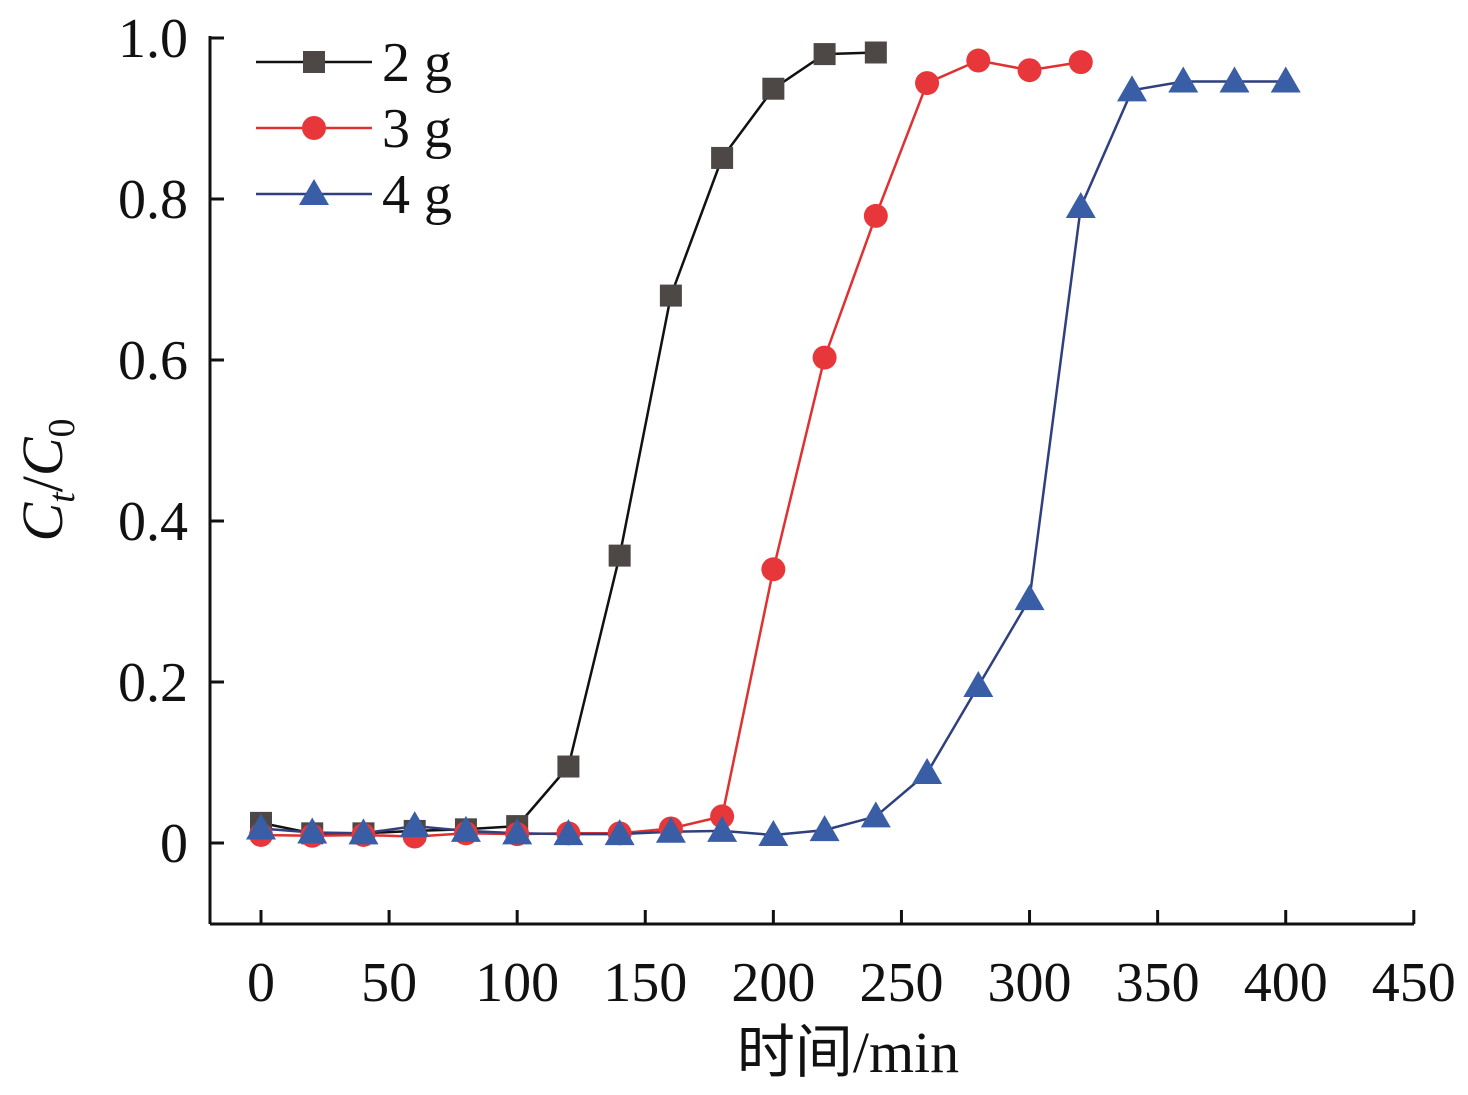  Describe the element at coordinates (42, 483) in the screenshot. I see `y-axis-title-slash: /` at that location.